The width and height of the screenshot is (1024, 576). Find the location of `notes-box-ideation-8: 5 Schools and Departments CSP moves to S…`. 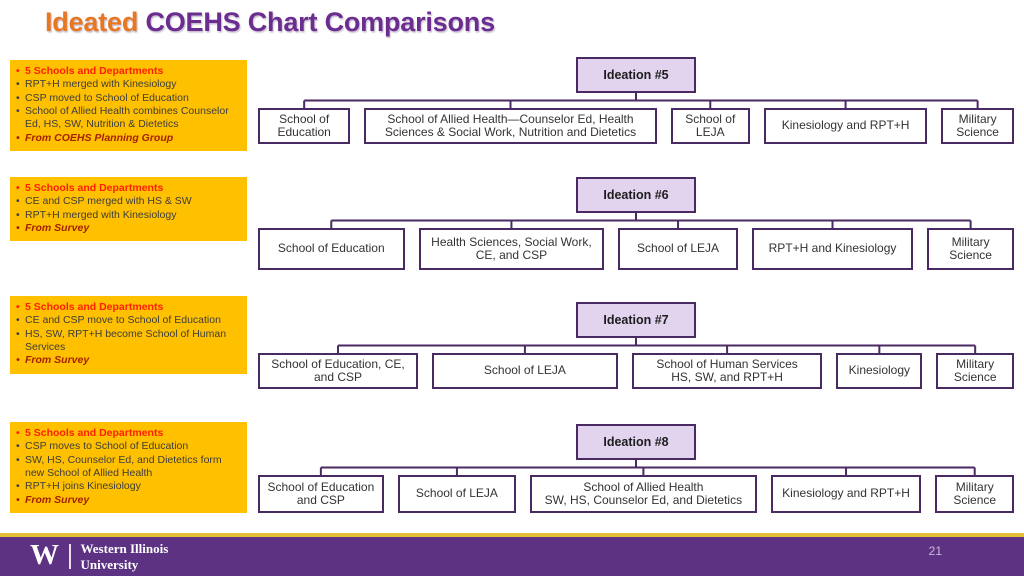

notes-box-ideation-8: 5 Schools and Departments CSP moves to S… is located at coordinates (128, 467).